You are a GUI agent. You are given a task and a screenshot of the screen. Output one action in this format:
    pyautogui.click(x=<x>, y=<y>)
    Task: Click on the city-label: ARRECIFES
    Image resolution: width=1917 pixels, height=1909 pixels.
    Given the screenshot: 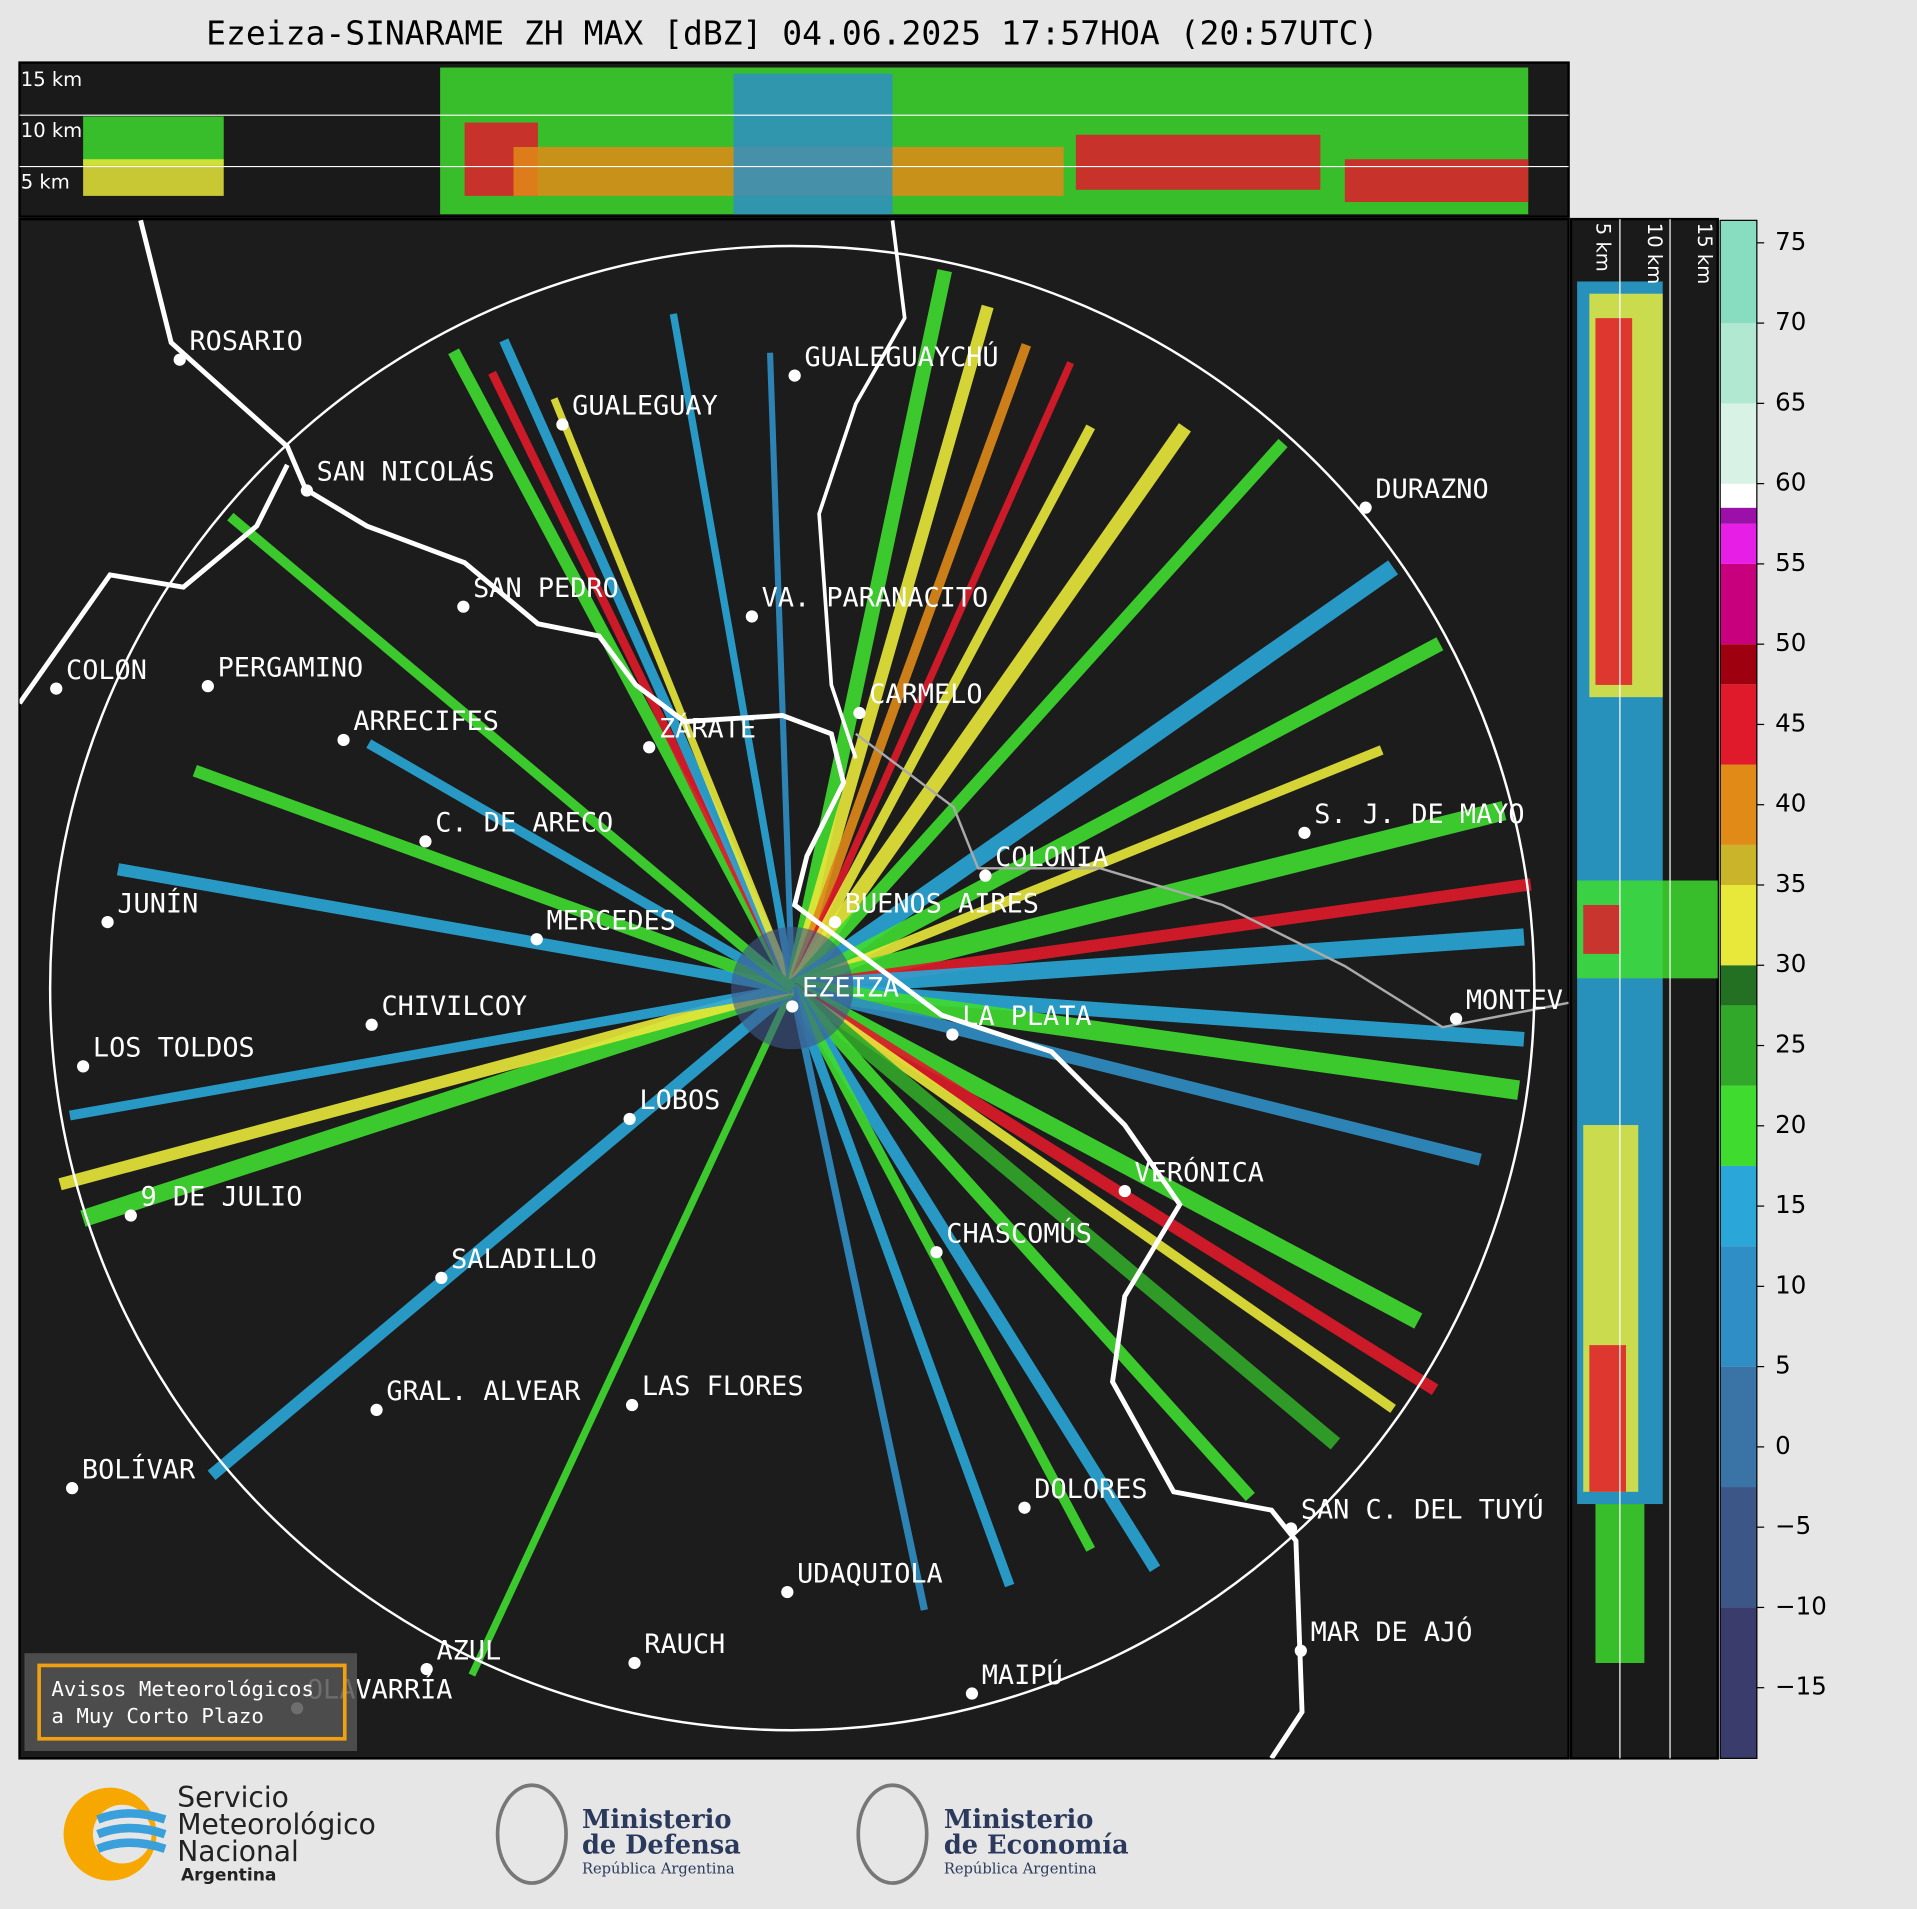 What is the action you would take?
    pyautogui.click(x=426, y=721)
    